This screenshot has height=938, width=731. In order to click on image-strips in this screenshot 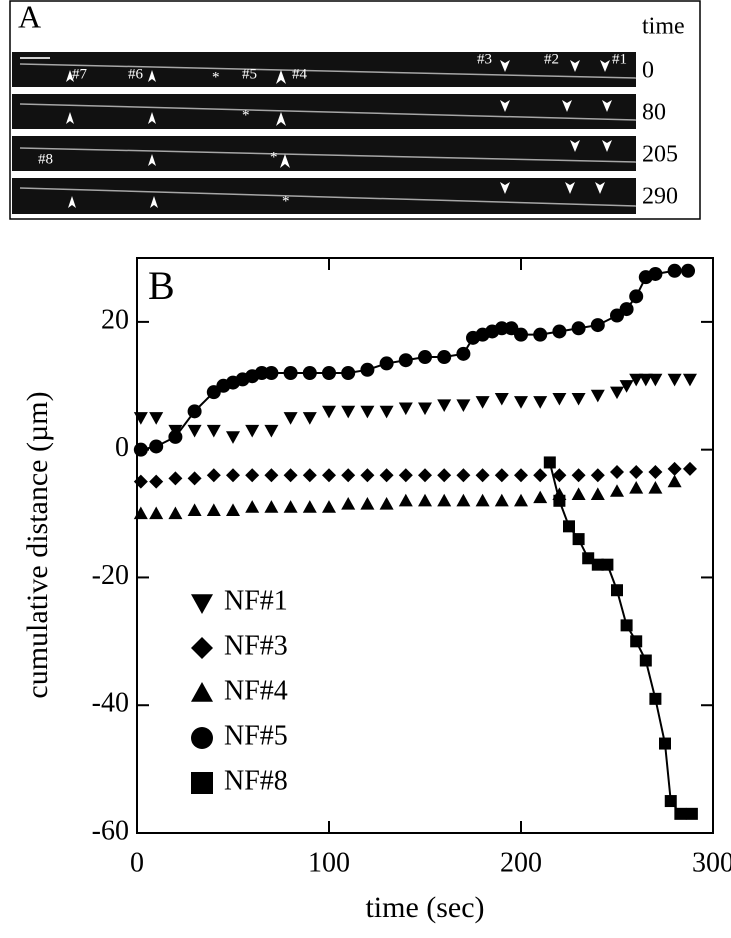, I will do `click(324, 133)`.